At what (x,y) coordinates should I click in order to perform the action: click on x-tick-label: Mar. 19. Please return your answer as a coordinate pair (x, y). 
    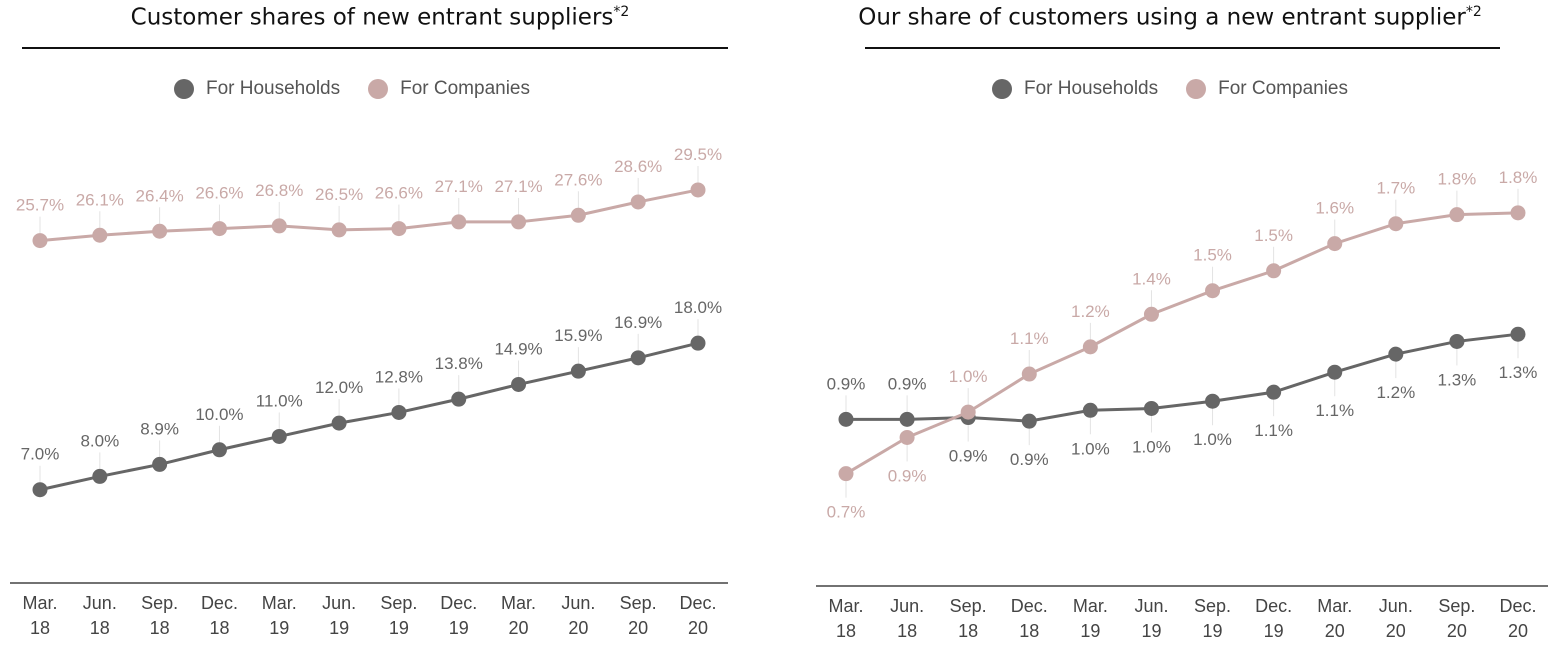
    Looking at the image, I should click on (279, 615).